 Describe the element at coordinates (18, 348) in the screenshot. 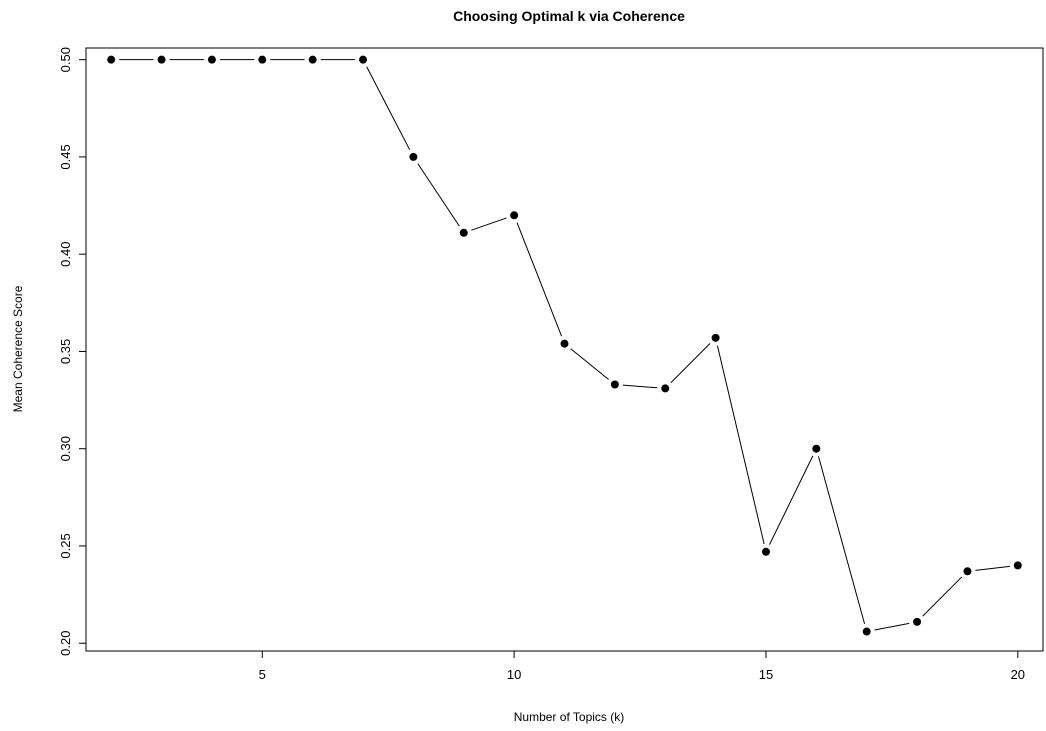

I see `y-axis-label: Mean Coherence Score` at that location.